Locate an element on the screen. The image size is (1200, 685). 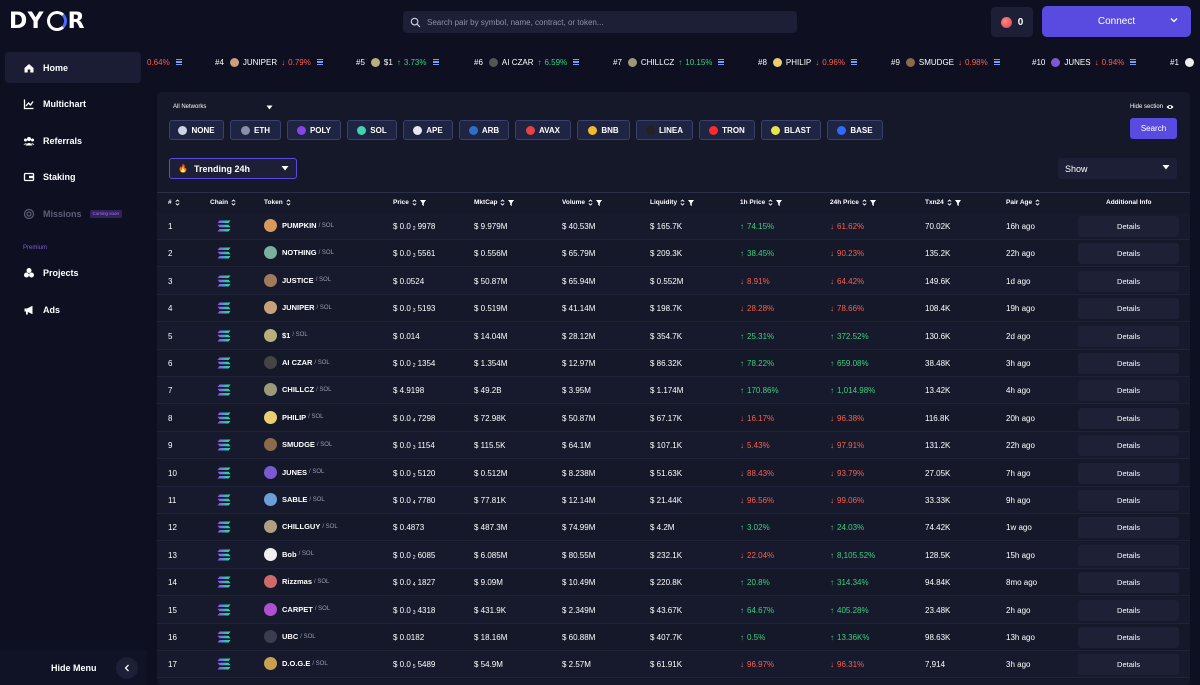
token-cell: JUNES / SOL is located at coordinates (294, 472).